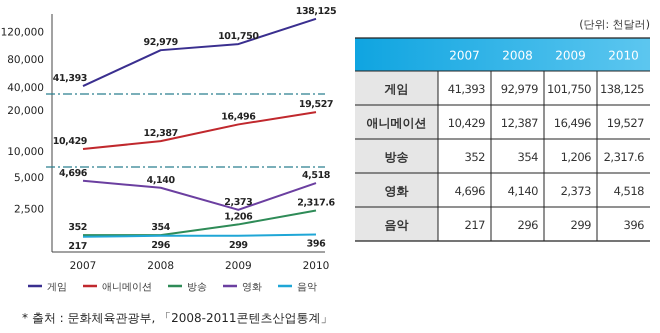 Image resolution: width=660 pixels, height=333 pixels. I want to click on data-label: 10,429, so click(69, 142).